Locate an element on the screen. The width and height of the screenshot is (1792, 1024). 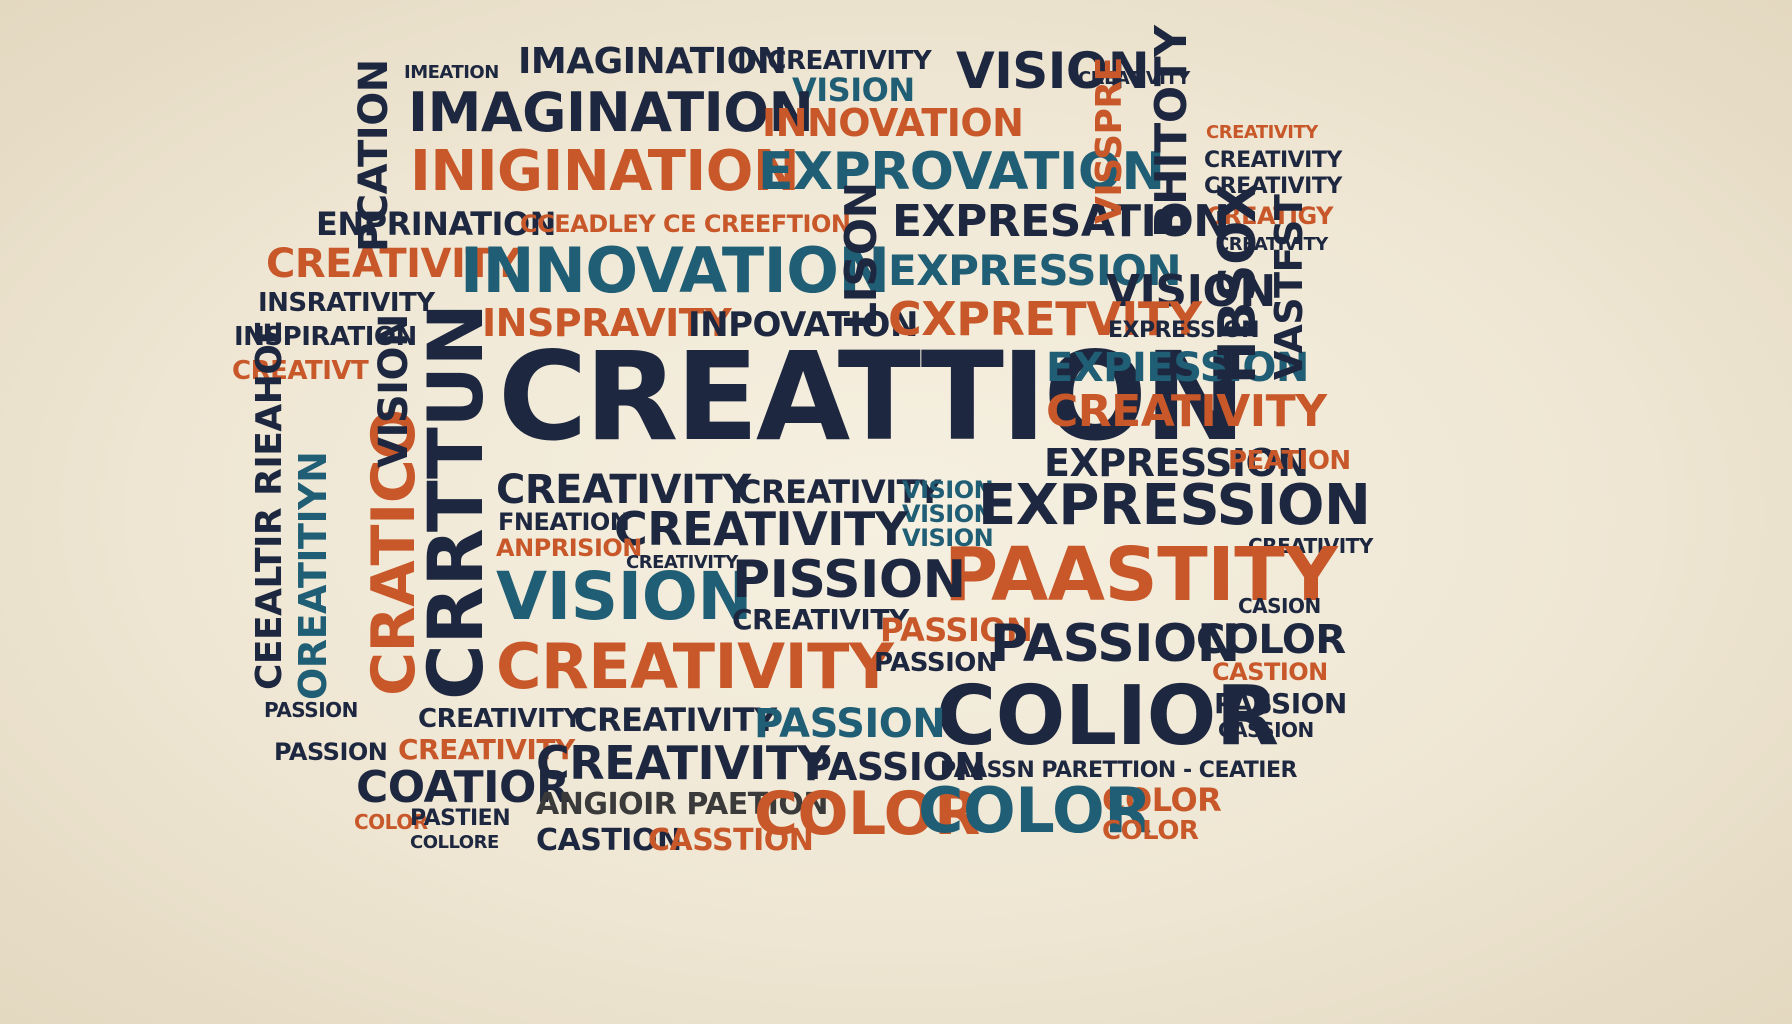
word: CREATIVT is located at coordinates (300, 371).